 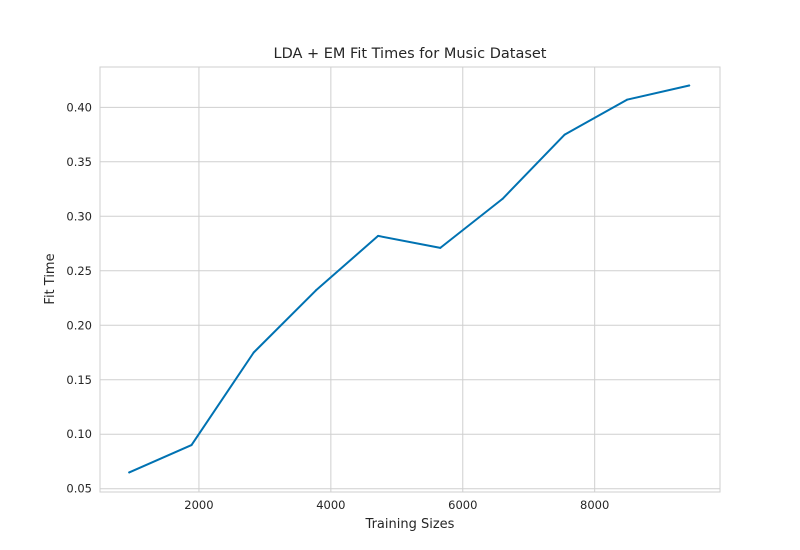 I want to click on chart-title: LDA + EM Fit Times for Music Dataset, so click(x=409, y=54).